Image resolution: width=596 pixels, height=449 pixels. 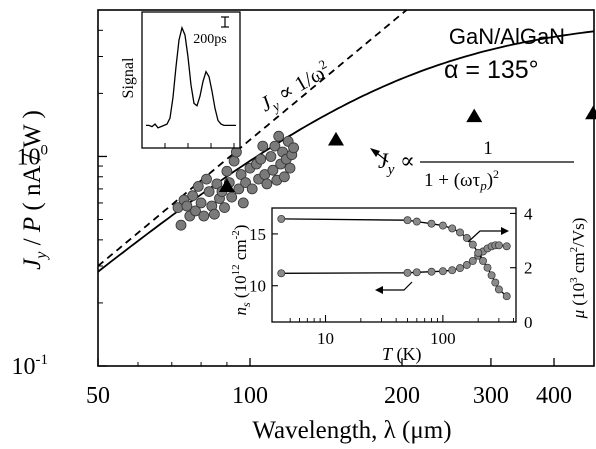 I want to click on inset-yr-tick-label: 0, so click(x=528, y=322).